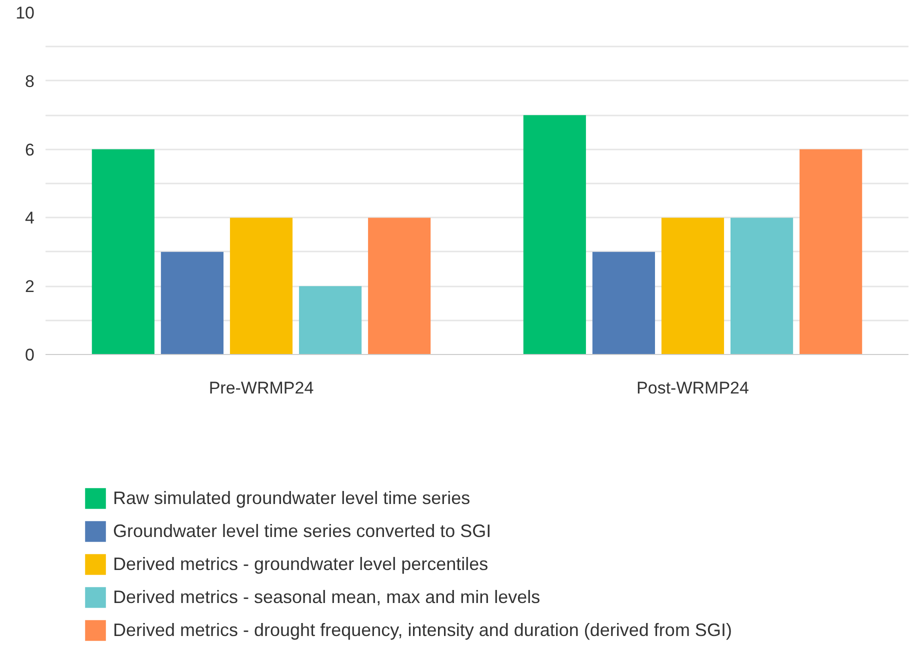  Describe the element at coordinates (30, 286) in the screenshot. I see `y-tick-label: 2` at that location.